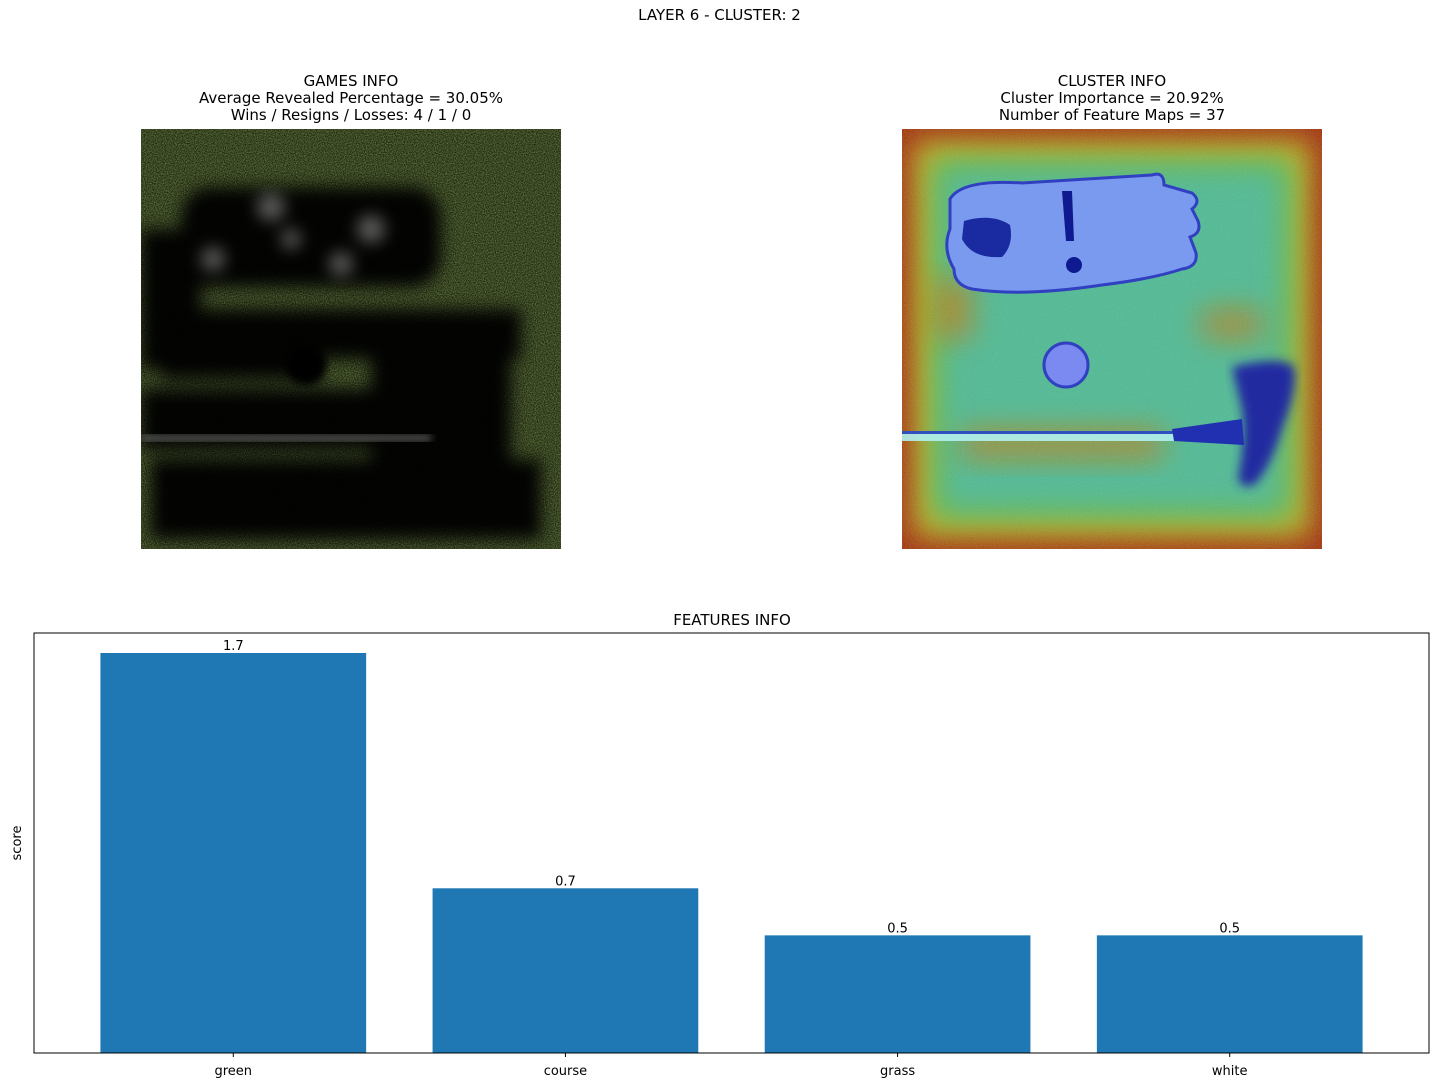 The height and width of the screenshot is (1087, 1439). Describe the element at coordinates (897, 1071) in the screenshot. I see `x-tick-label-grass: grass` at that location.